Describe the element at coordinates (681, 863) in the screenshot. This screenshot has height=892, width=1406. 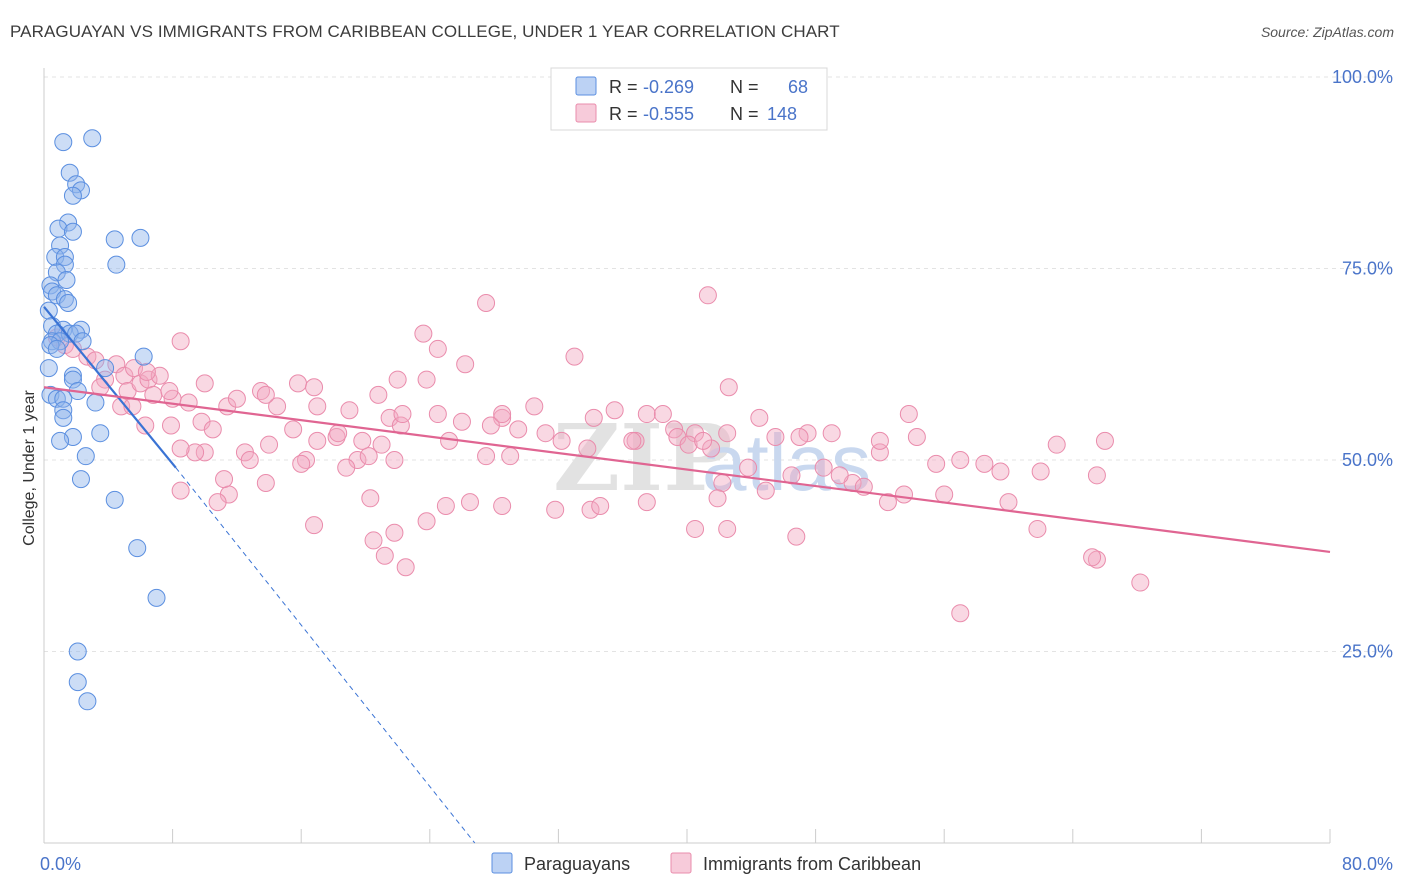
I see `bottom-legend-swatch-caribbean` at that location.